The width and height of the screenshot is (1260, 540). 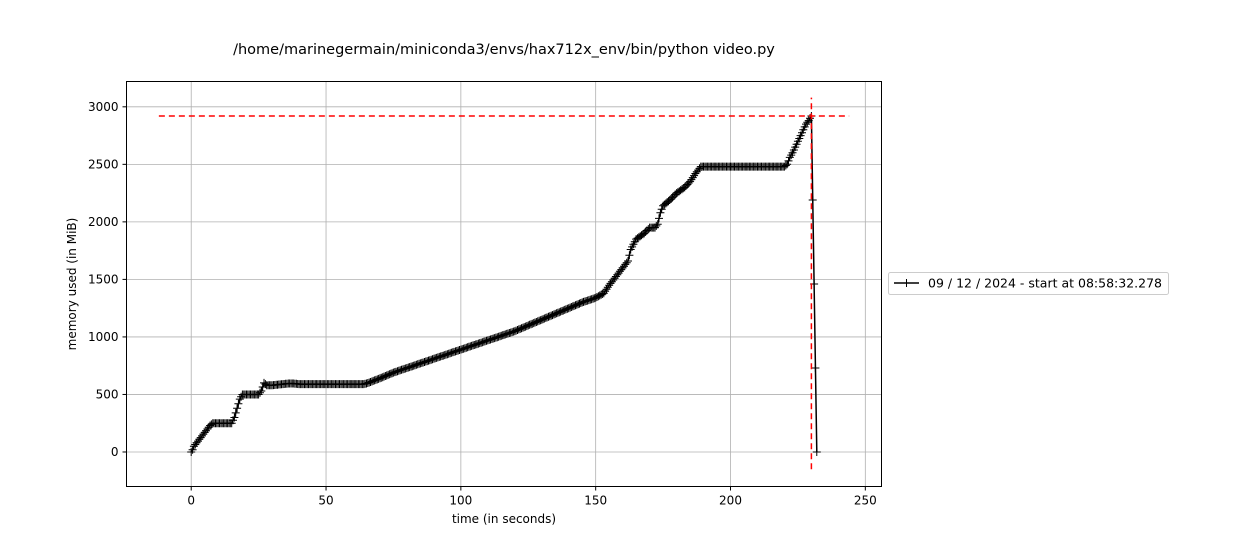 What do you see at coordinates (865, 501) in the screenshot?
I see `x-tick-label: 250` at bounding box center [865, 501].